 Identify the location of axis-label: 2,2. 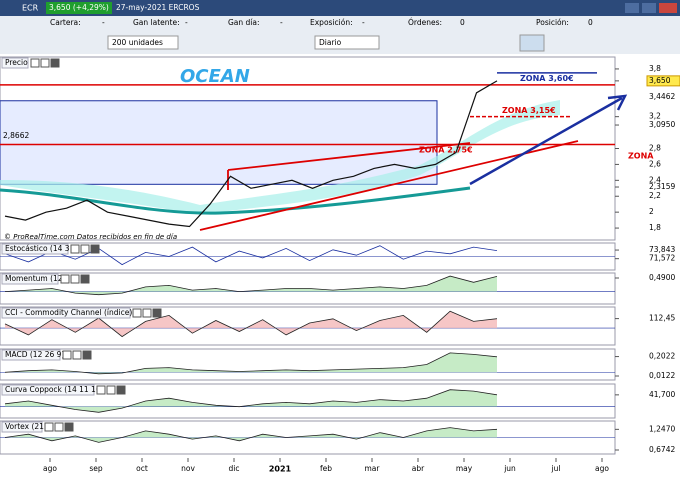
(655, 195).